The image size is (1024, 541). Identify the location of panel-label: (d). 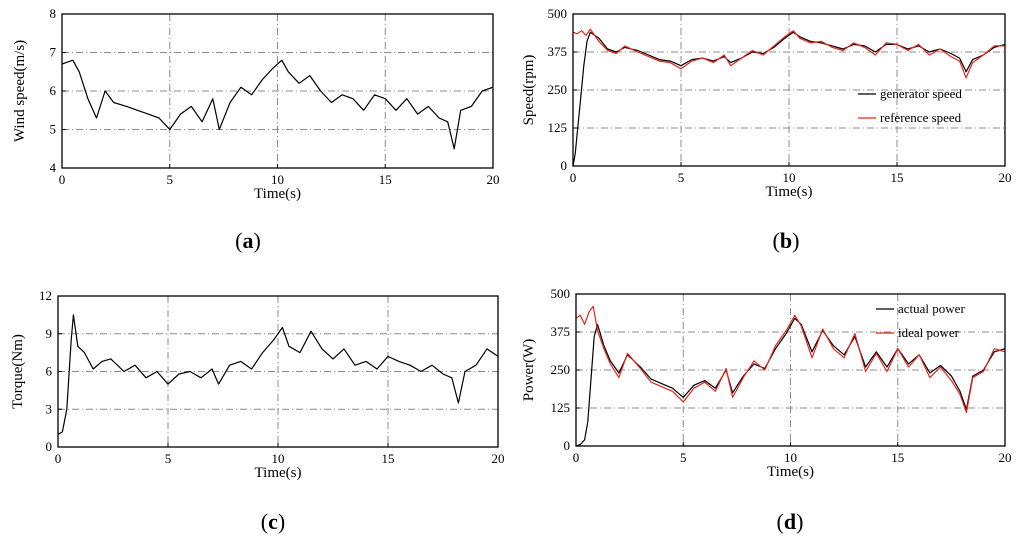
(790, 521).